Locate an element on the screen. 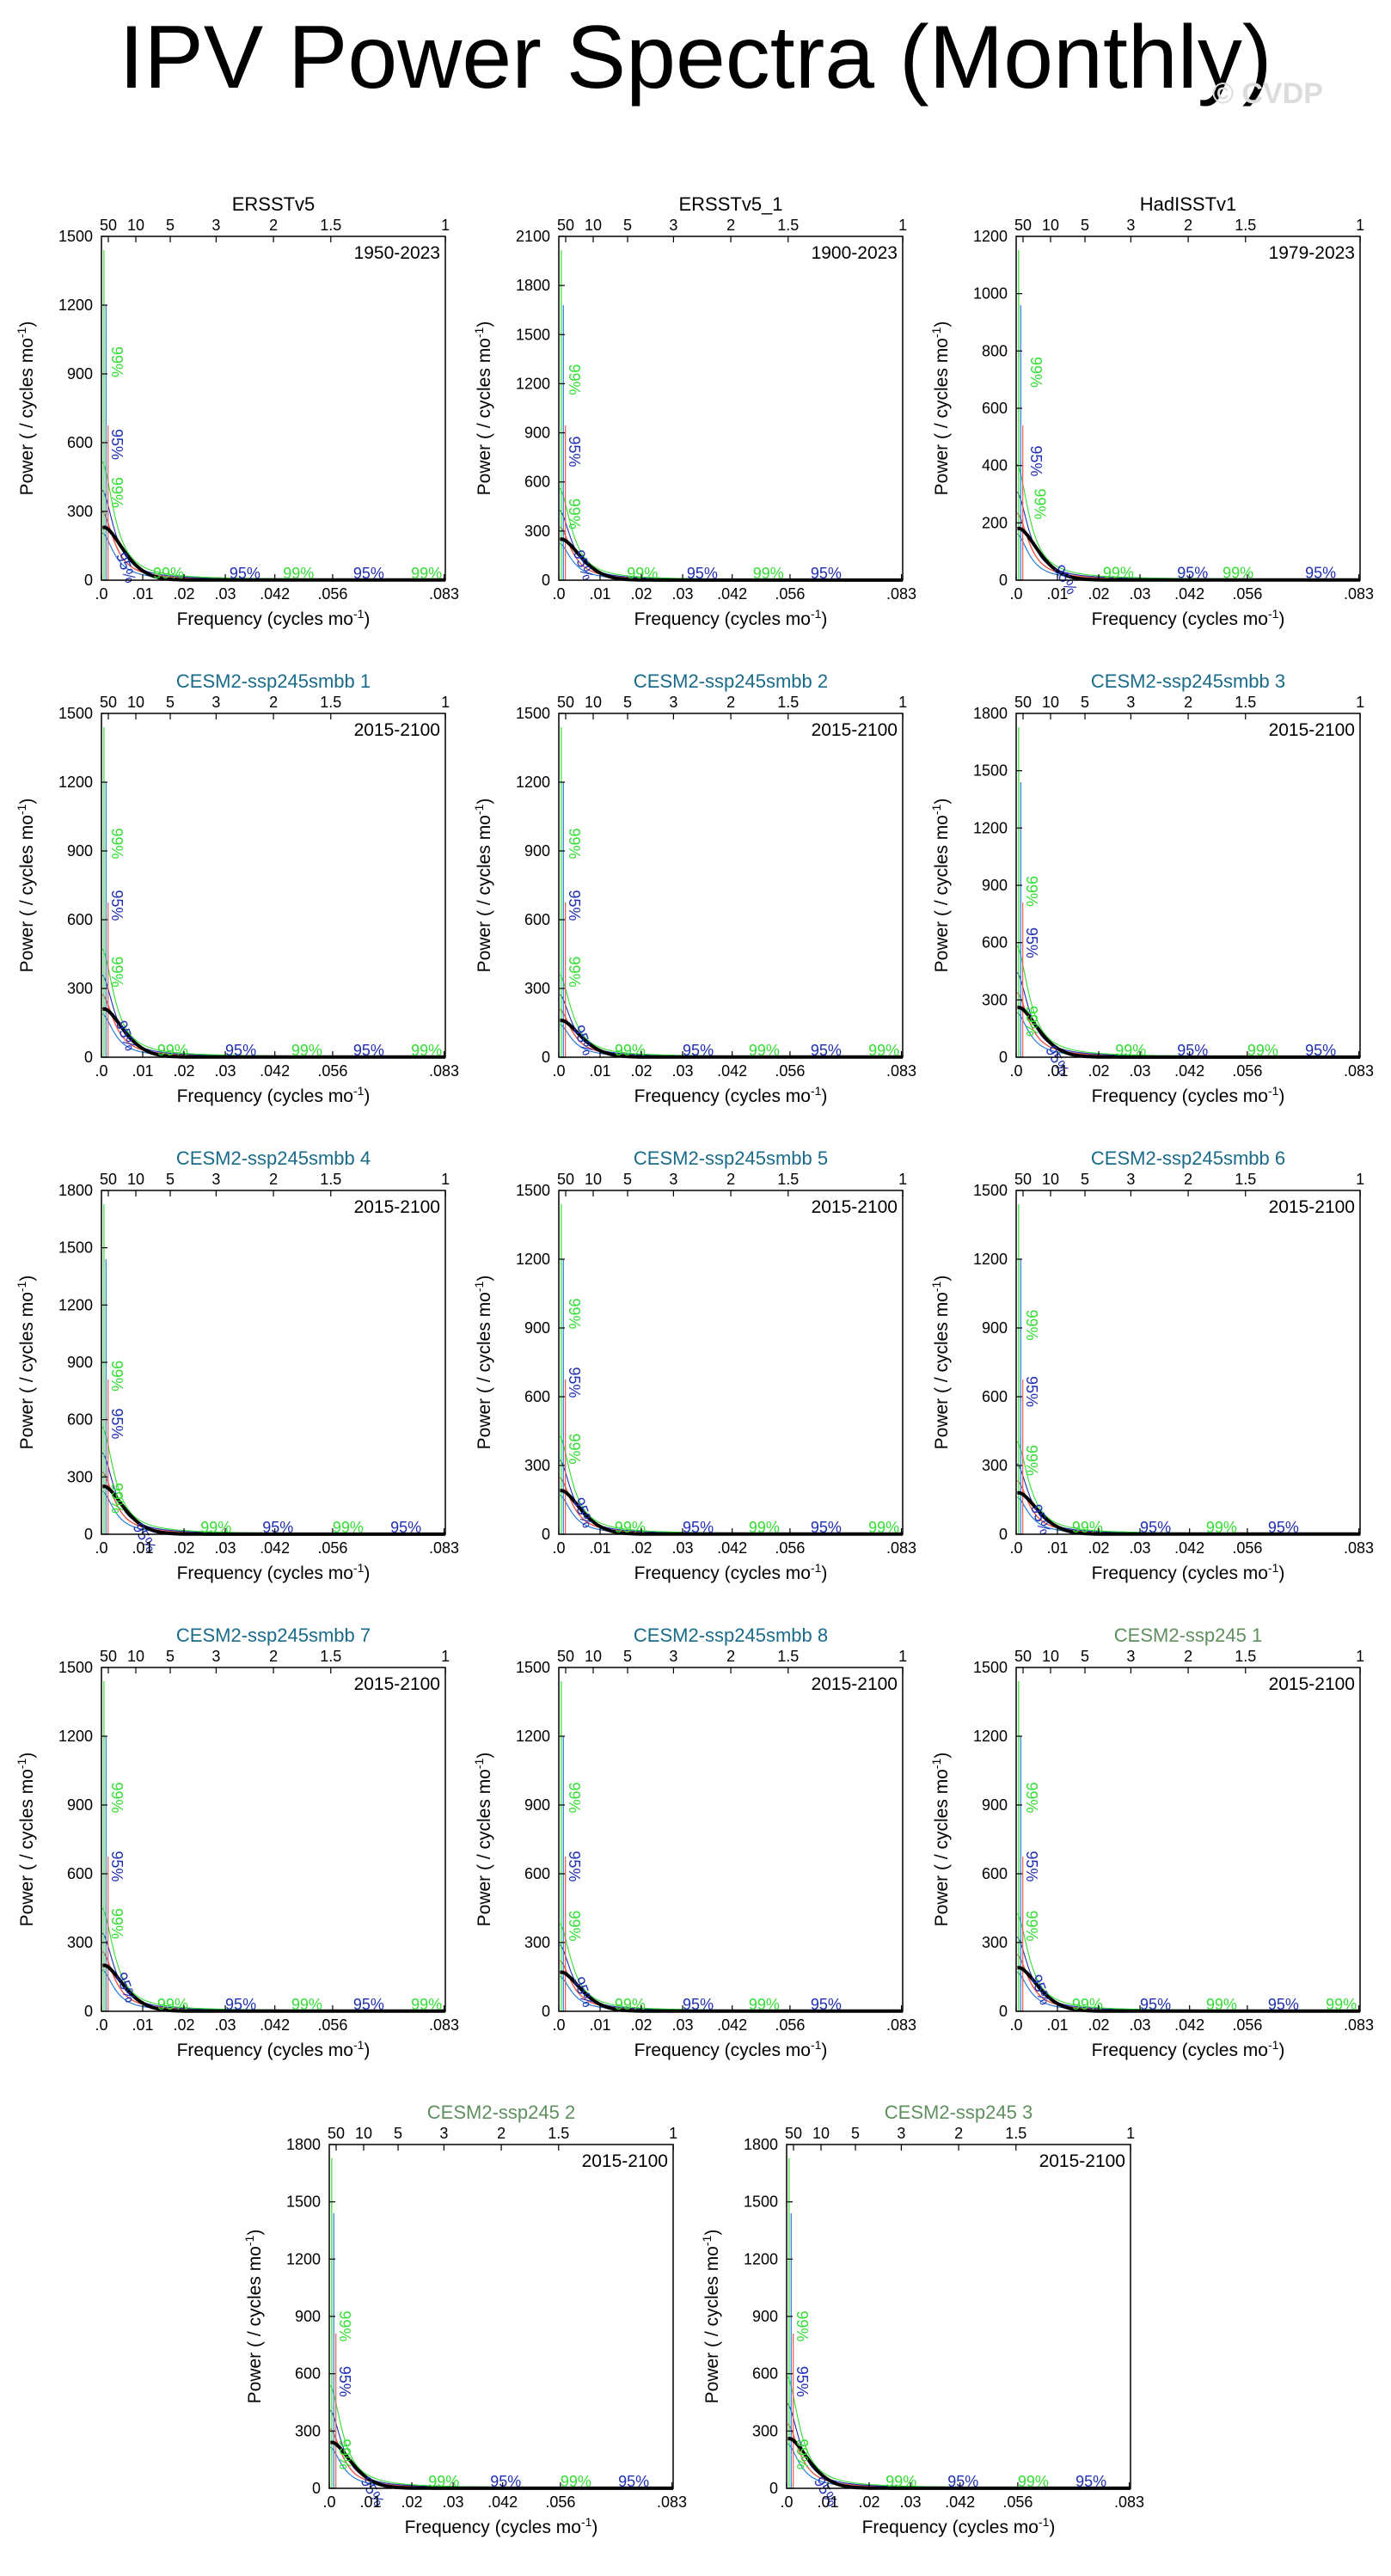 The width and height of the screenshot is (1391, 2576). page-title: IPV Power Spectra (Monthly) is located at coordinates (695, 57).